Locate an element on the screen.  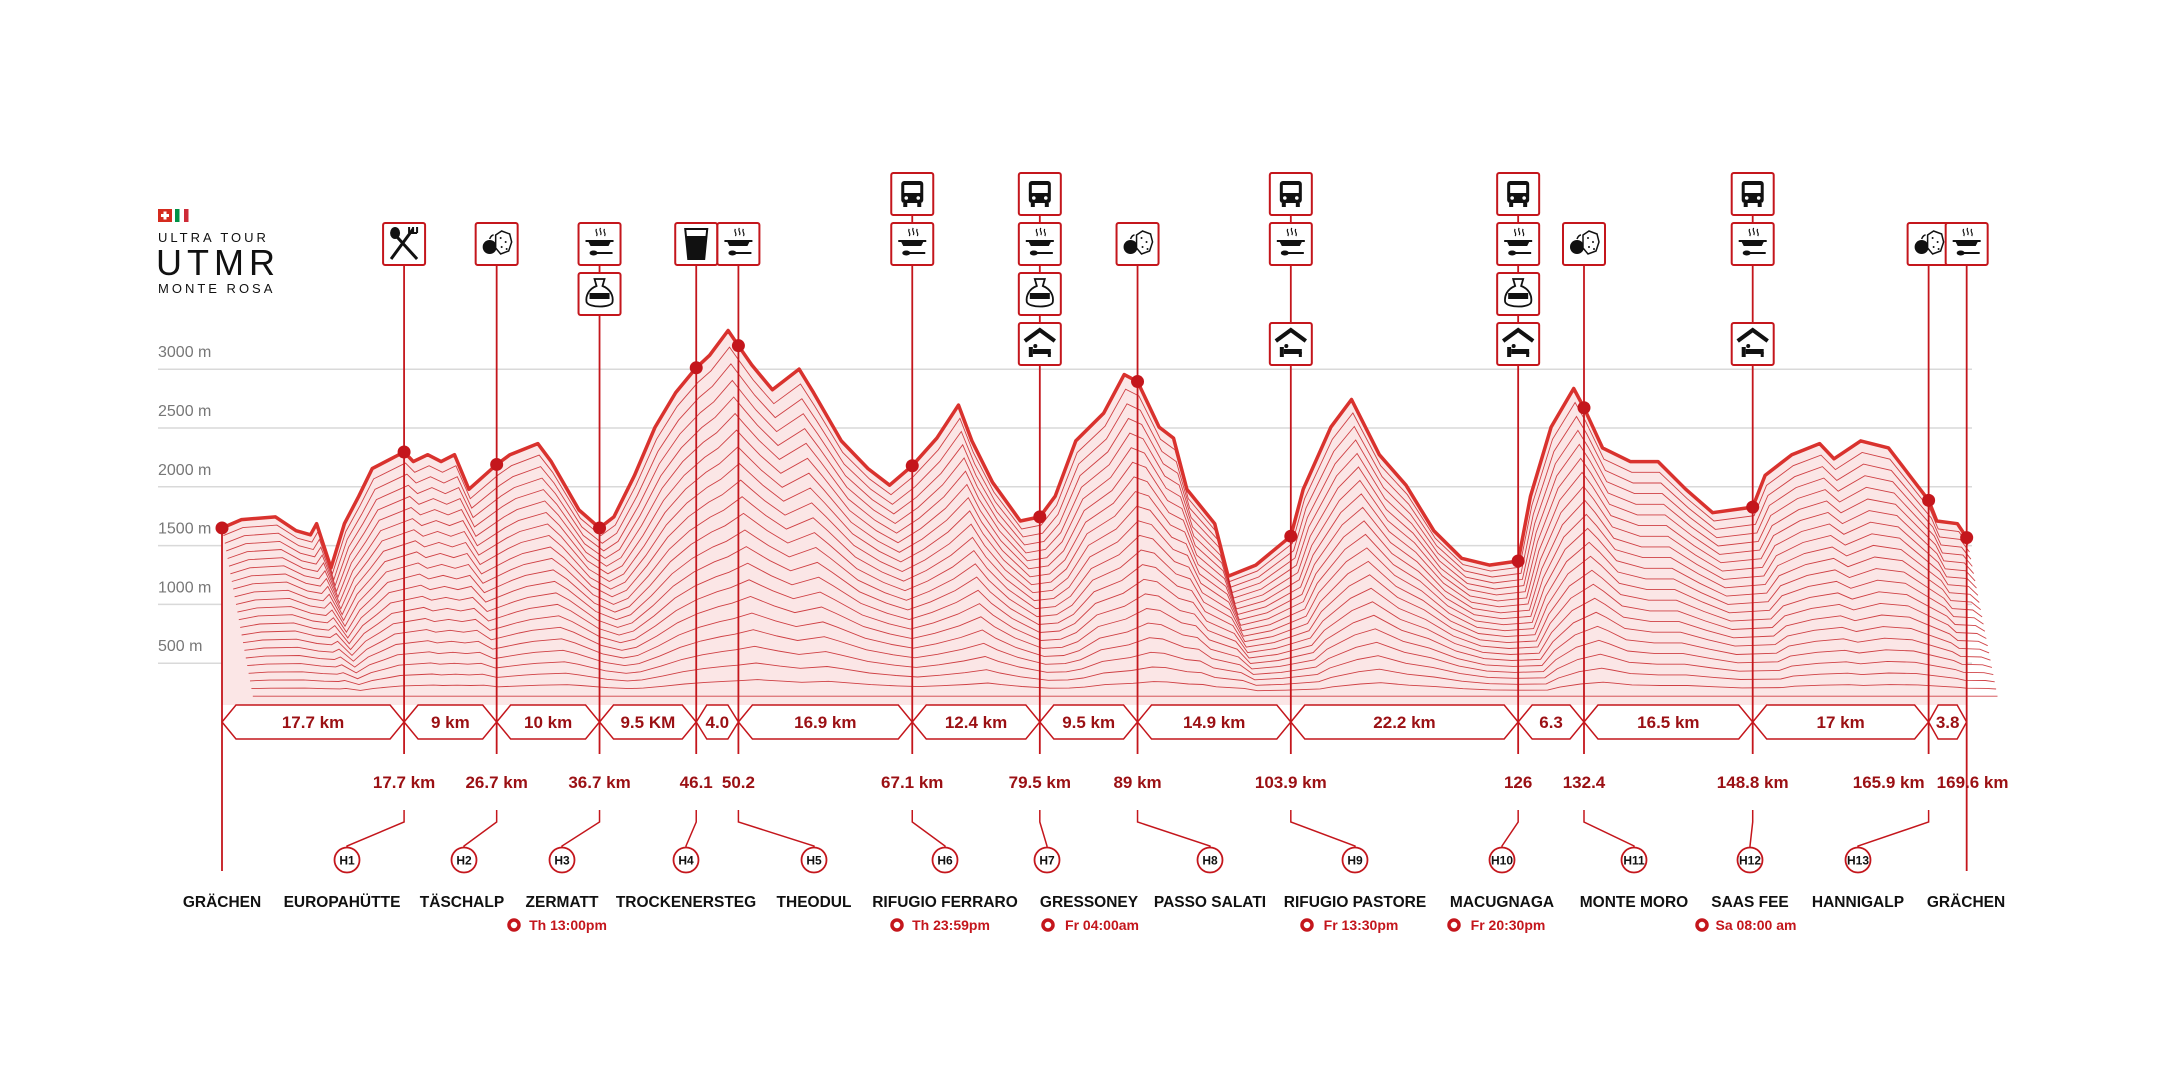
station: GRÄCHEN is located at coordinates (222, 716).